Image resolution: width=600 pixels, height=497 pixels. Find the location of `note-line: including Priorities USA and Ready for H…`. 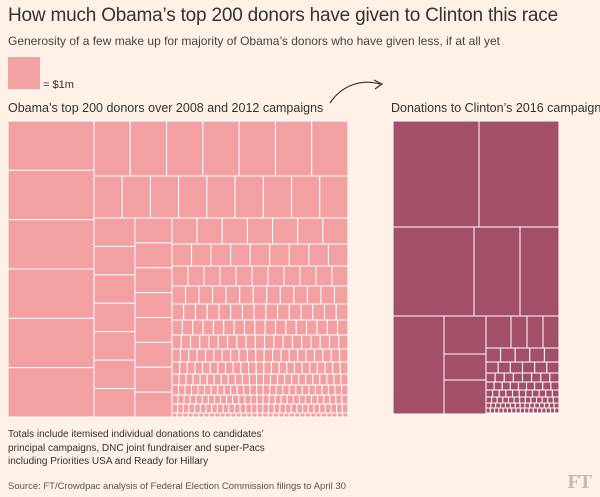

note-line: including Priorities USA and Ready for H… is located at coordinates (108, 461).